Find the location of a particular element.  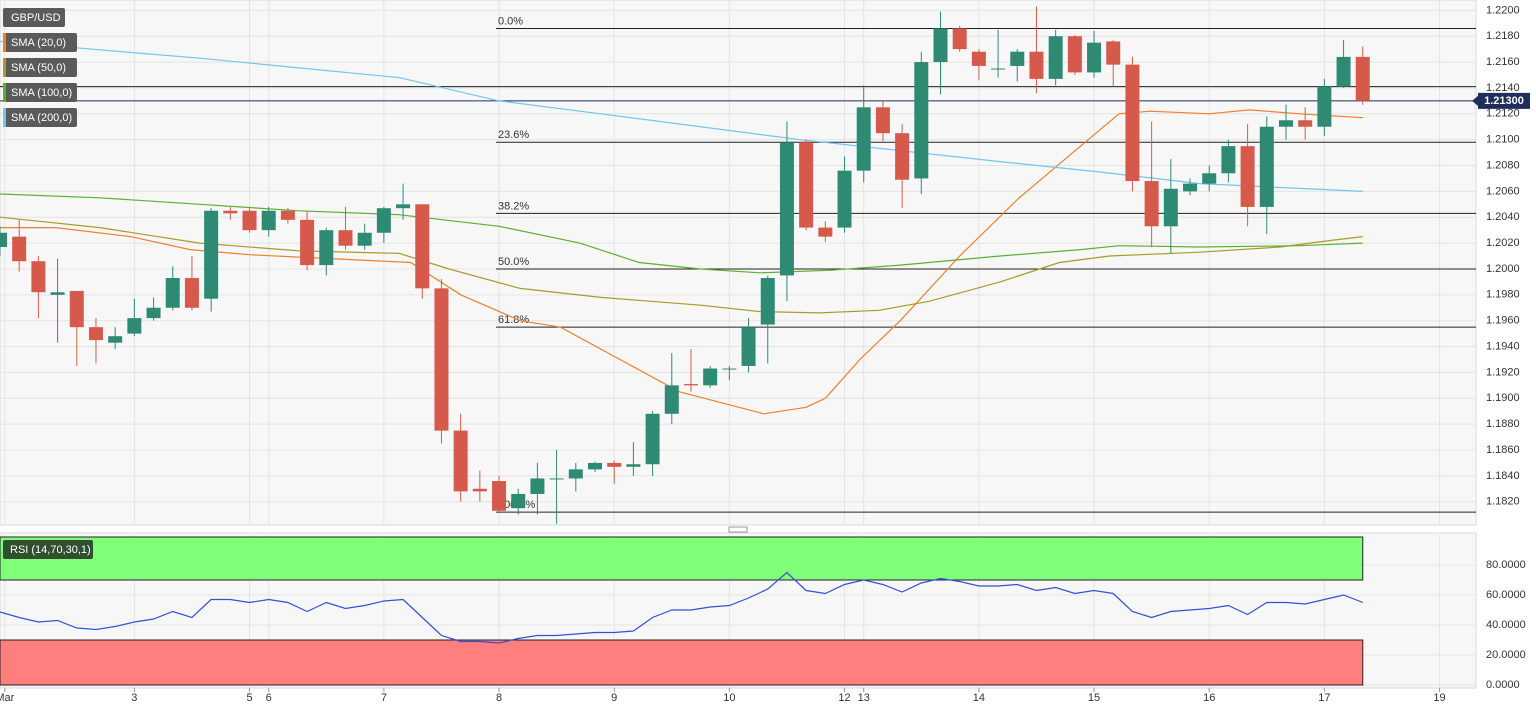

x-tick-label: 12 is located at coordinates (844, 698).